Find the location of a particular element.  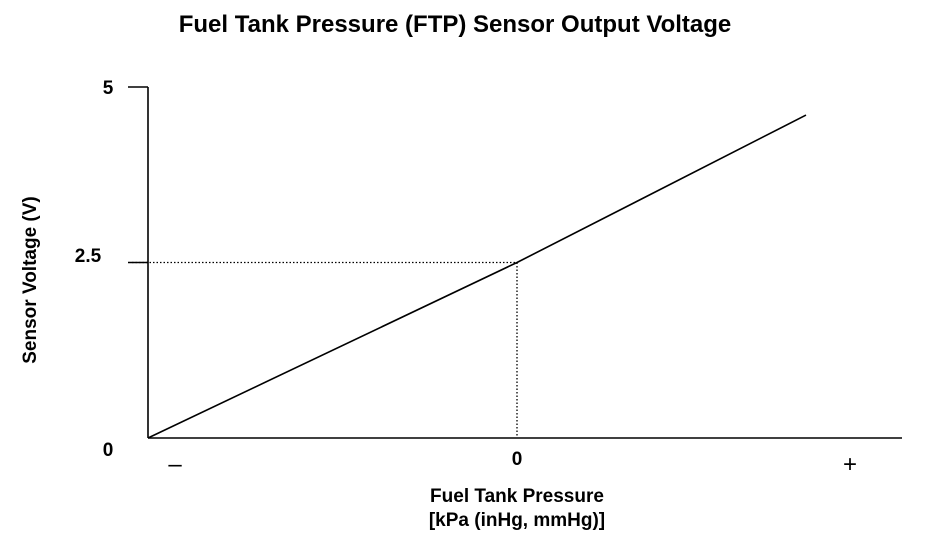

y-tick-label: 2.5 is located at coordinates (88, 256).